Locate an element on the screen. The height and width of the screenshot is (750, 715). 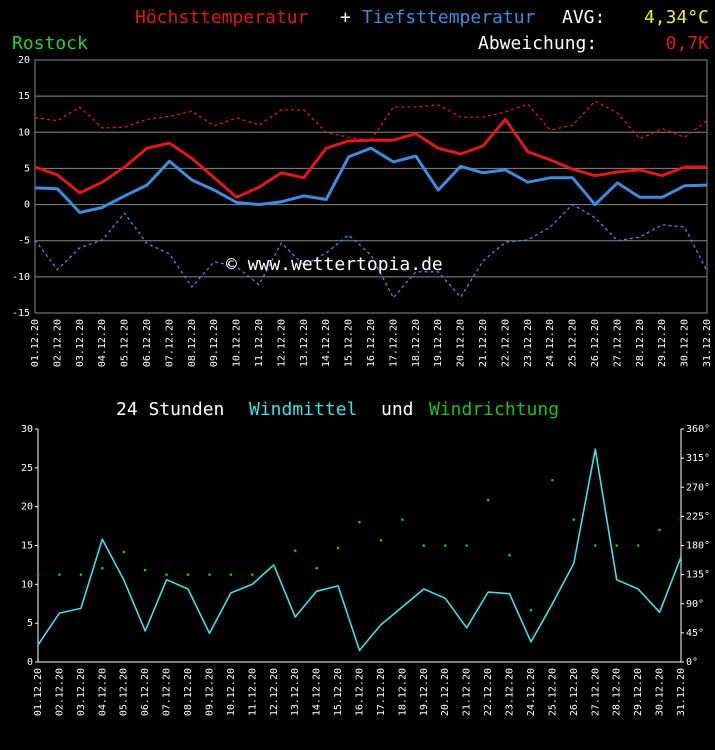
x-tick-label: 06.12.20 is located at coordinates (145, 692).